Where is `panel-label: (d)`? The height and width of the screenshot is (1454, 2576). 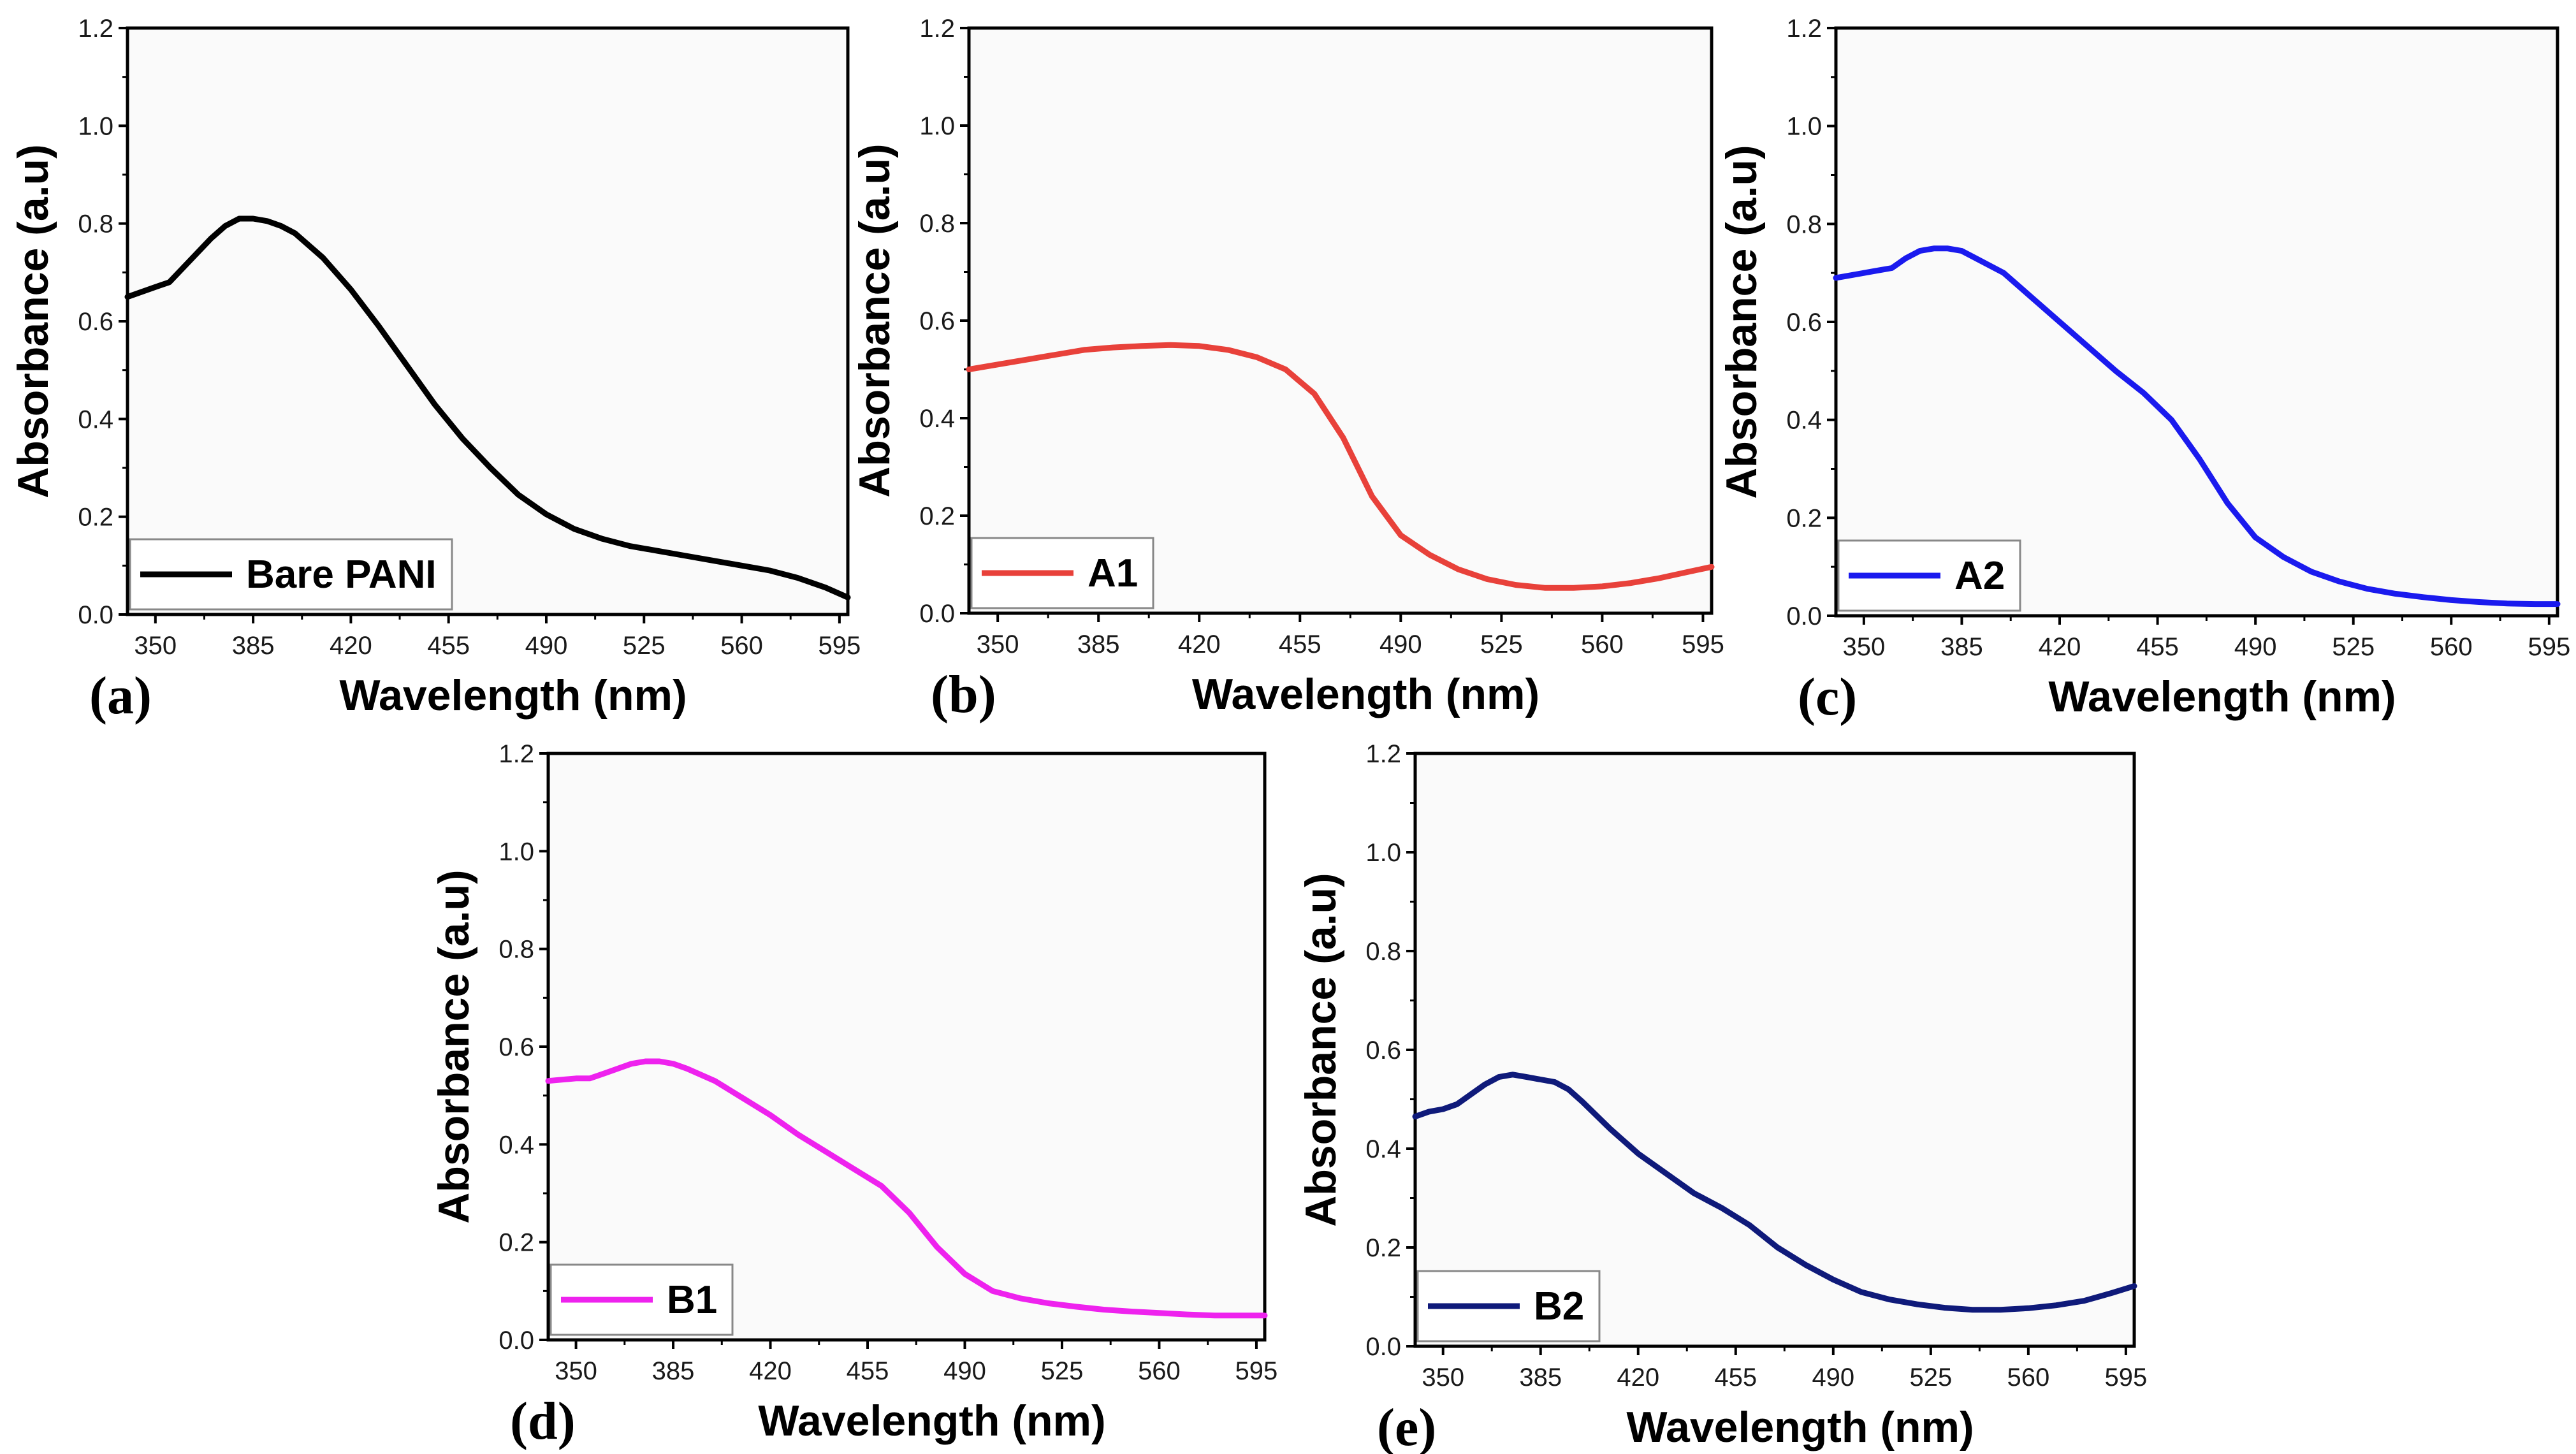 panel-label: (d) is located at coordinates (543, 1421).